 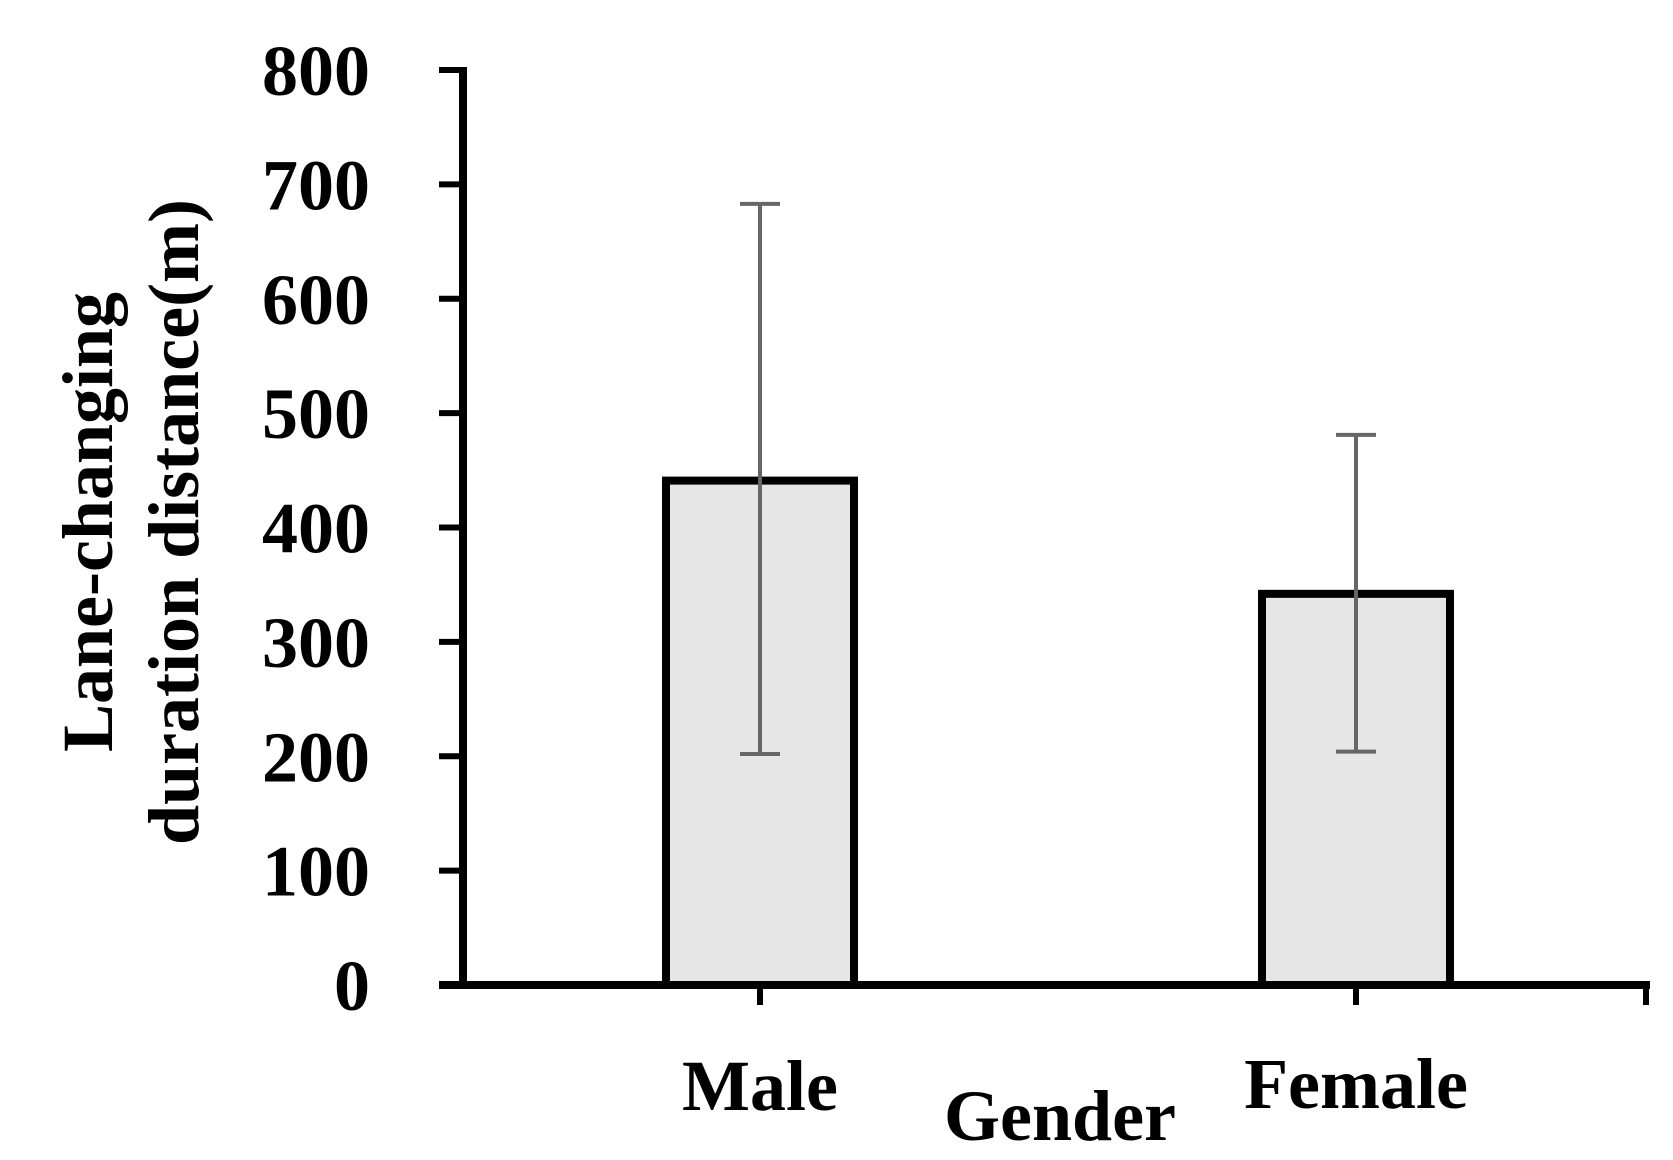 What do you see at coordinates (131, 522) in the screenshot?
I see `y-axis-title: Lane-changing duration distance(m)` at bounding box center [131, 522].